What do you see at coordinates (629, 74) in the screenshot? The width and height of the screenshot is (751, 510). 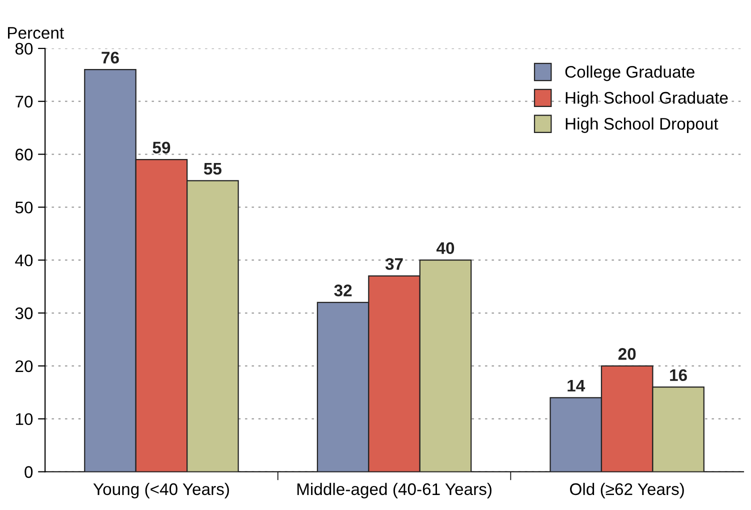 I see `legend-label: College Graduate` at bounding box center [629, 74].